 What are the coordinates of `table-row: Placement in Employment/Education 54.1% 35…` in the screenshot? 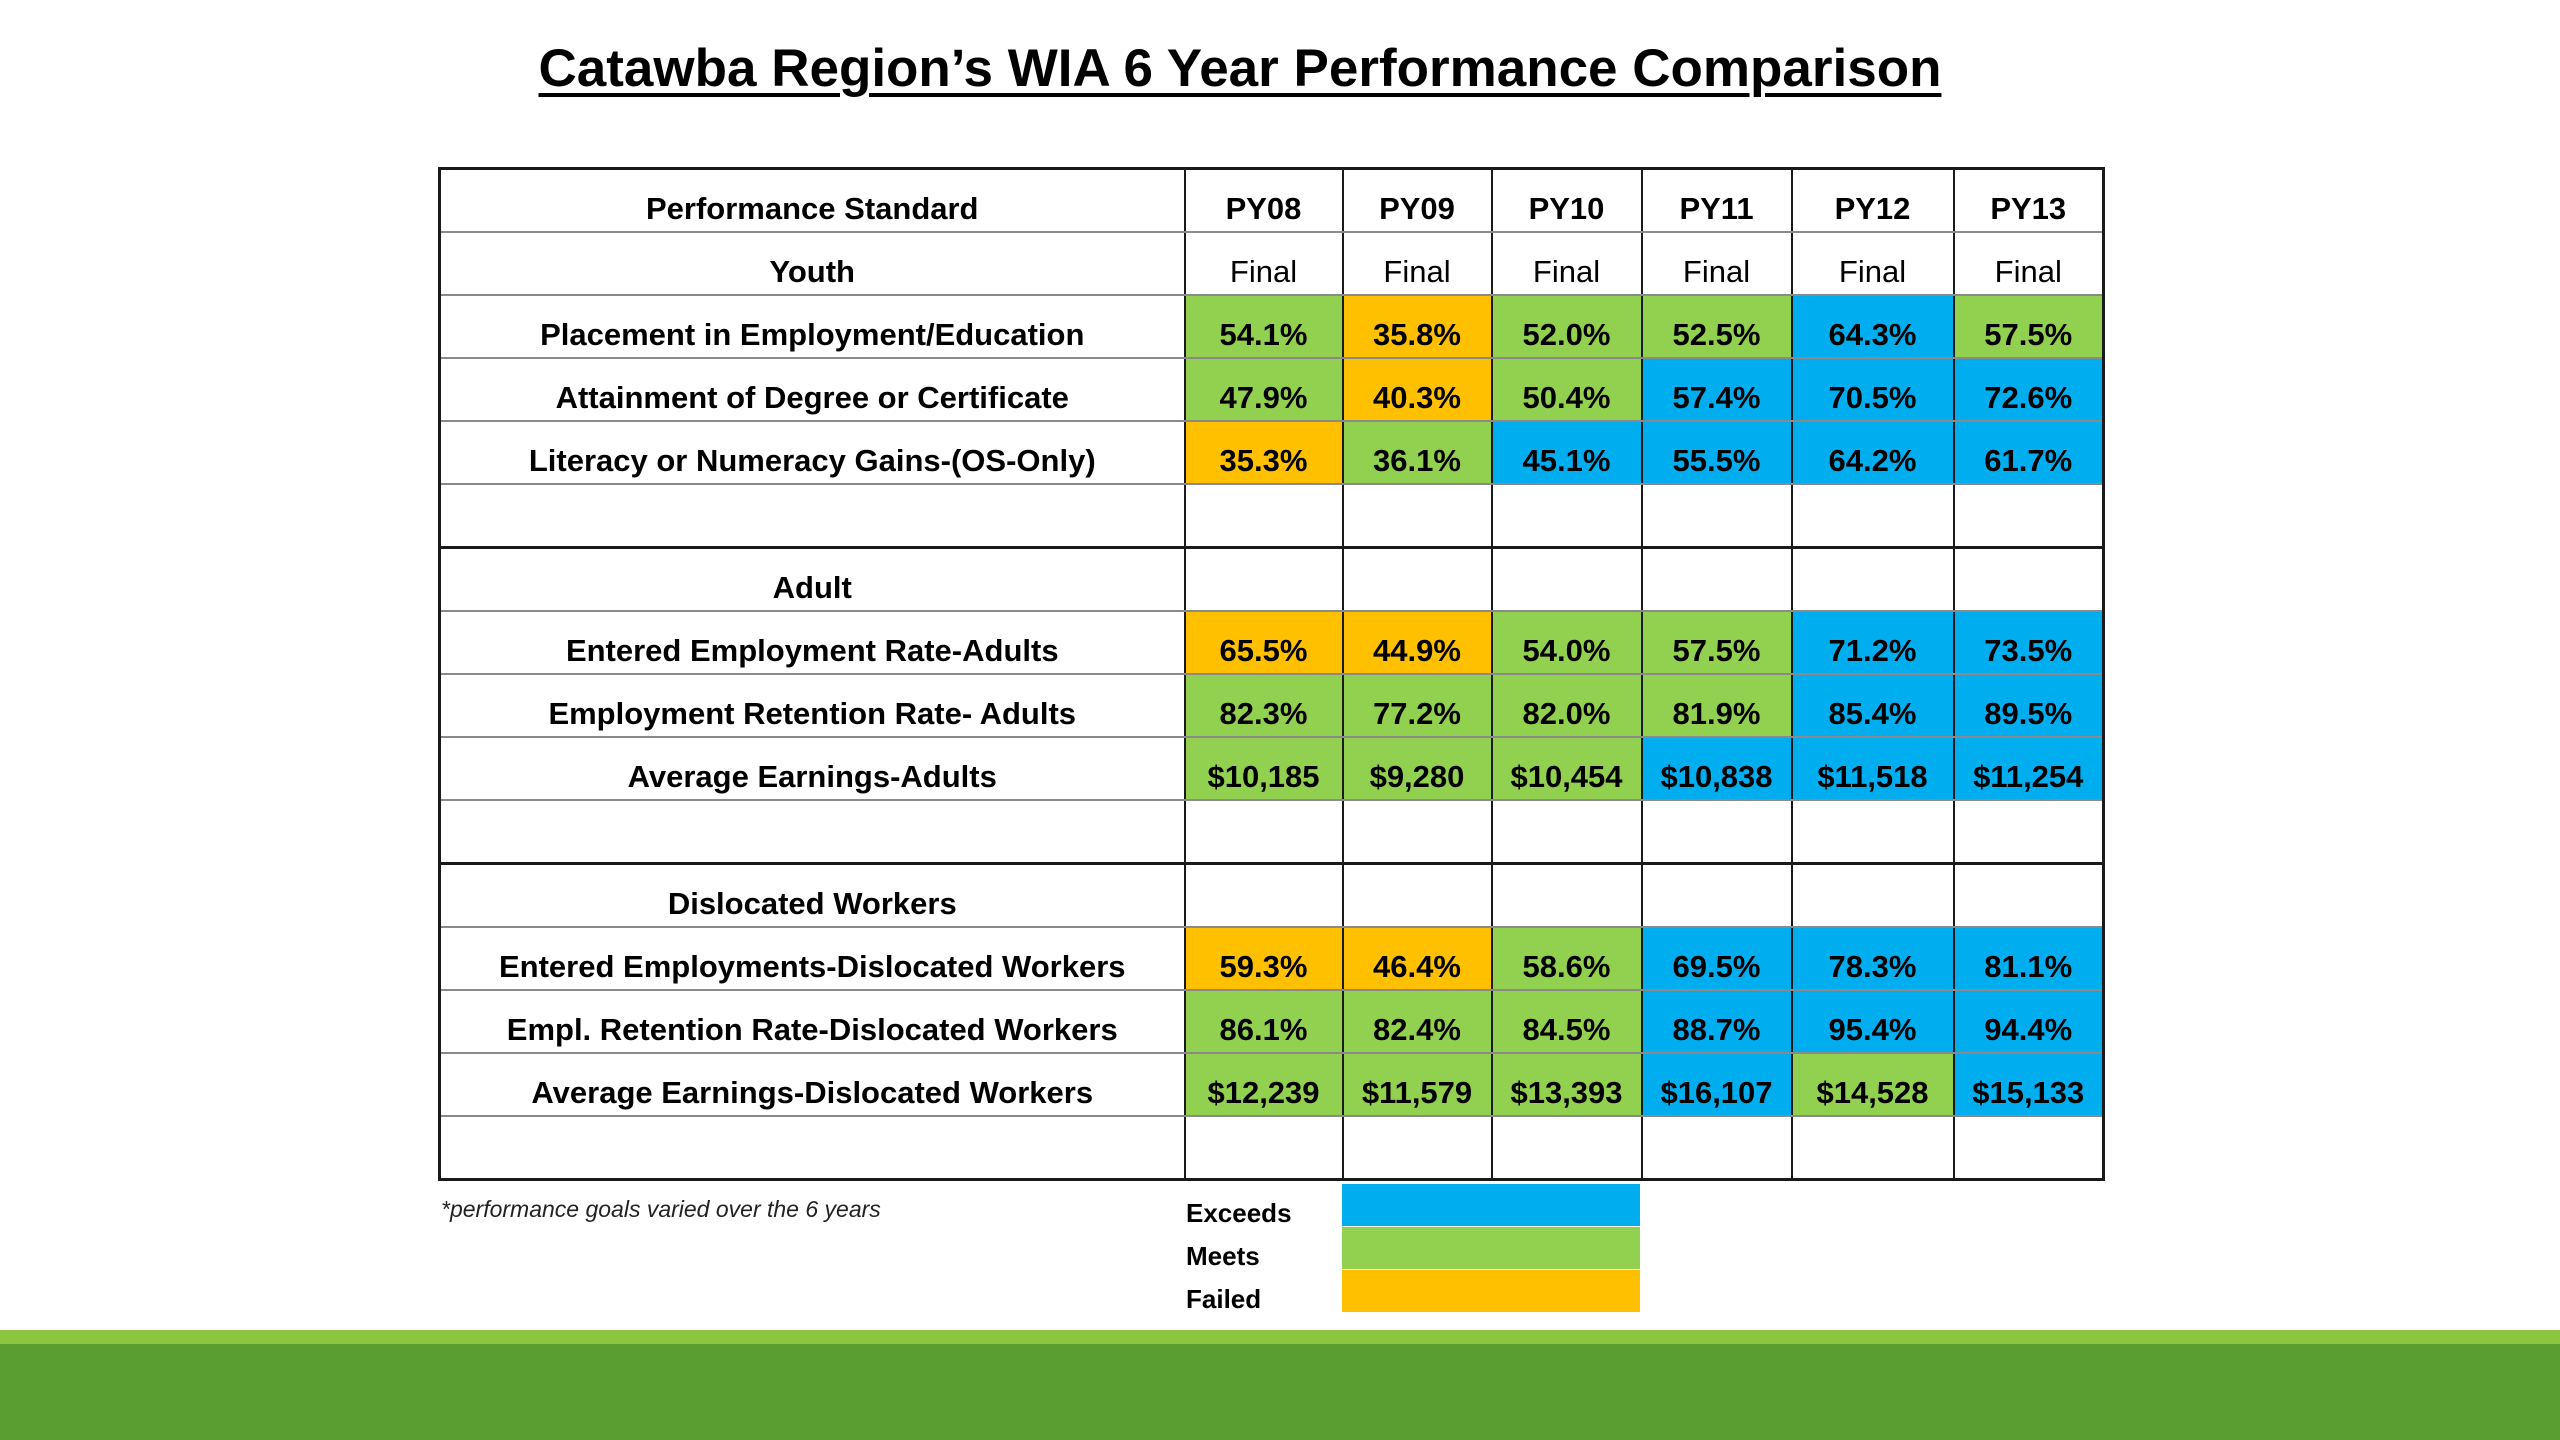 It's located at (1271, 326).